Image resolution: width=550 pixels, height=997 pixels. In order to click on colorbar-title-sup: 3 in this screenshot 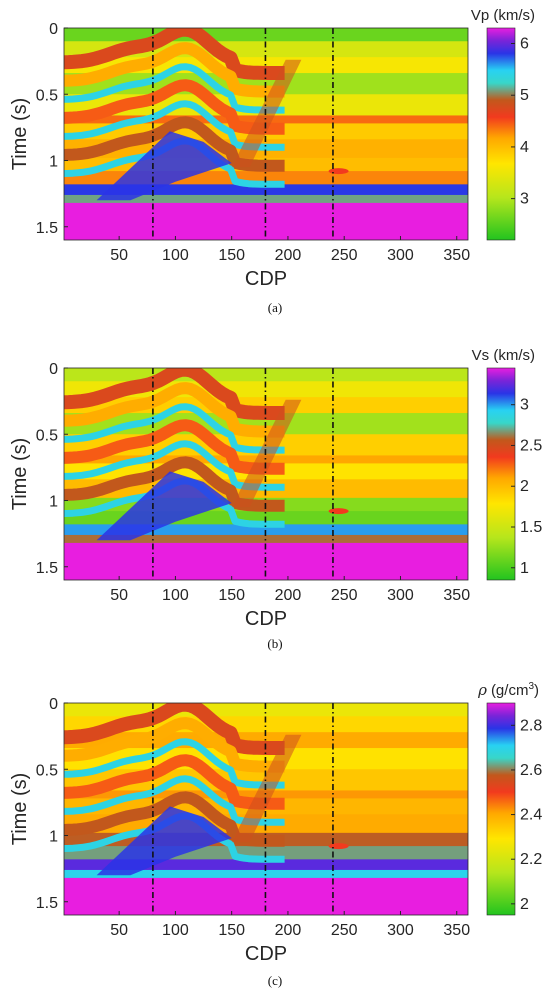, I will do `click(531, 686)`.